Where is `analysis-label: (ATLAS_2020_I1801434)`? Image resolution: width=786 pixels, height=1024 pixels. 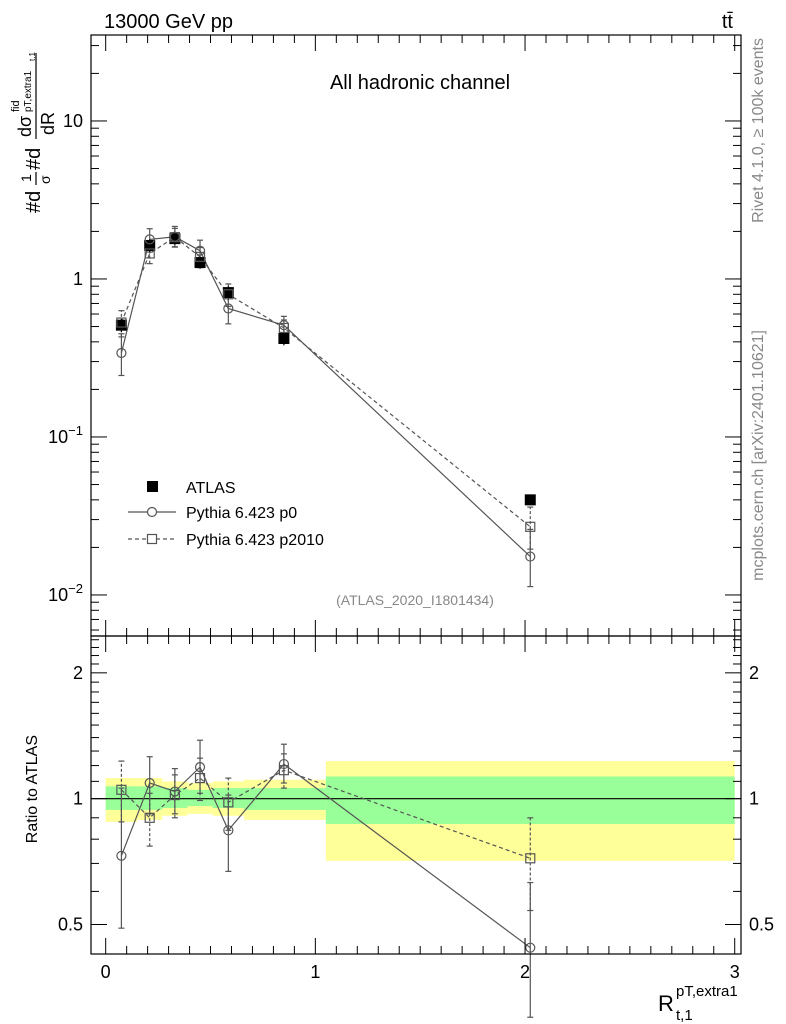
analysis-label: (ATLAS_2020_I1801434) is located at coordinates (415, 600).